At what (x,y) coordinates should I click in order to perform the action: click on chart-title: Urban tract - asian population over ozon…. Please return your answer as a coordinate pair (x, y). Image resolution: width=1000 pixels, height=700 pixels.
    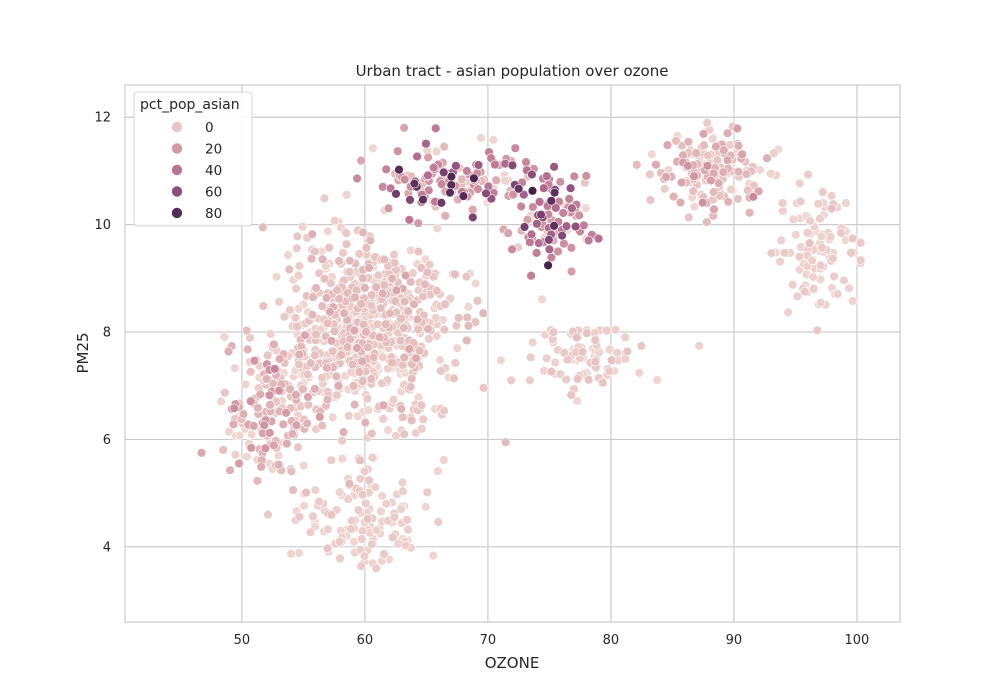
    Looking at the image, I should click on (512, 71).